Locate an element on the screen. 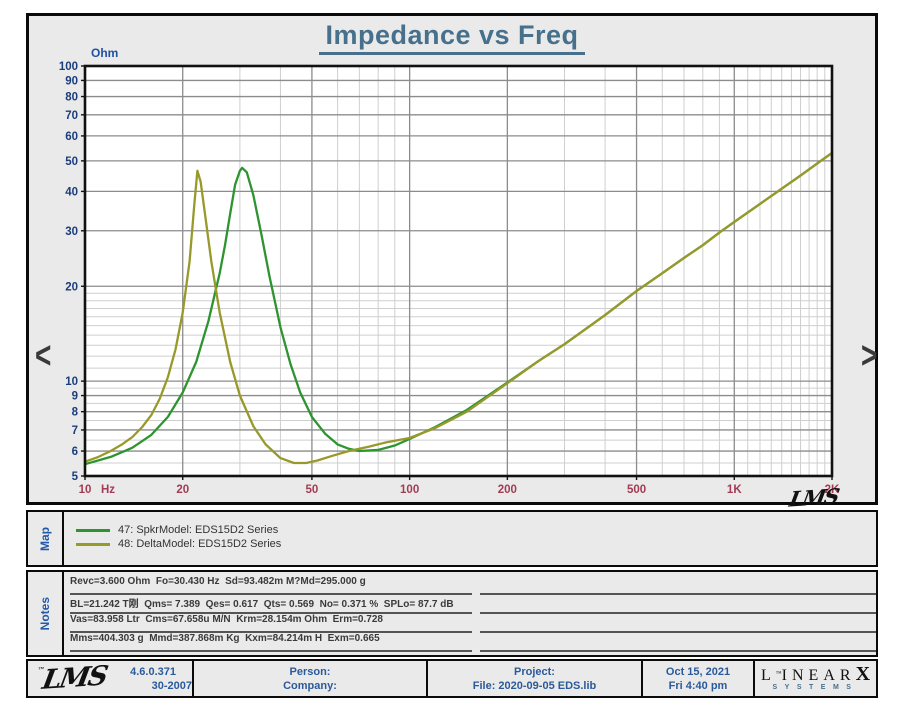  x-tick-label: 1K is located at coordinates (734, 490).